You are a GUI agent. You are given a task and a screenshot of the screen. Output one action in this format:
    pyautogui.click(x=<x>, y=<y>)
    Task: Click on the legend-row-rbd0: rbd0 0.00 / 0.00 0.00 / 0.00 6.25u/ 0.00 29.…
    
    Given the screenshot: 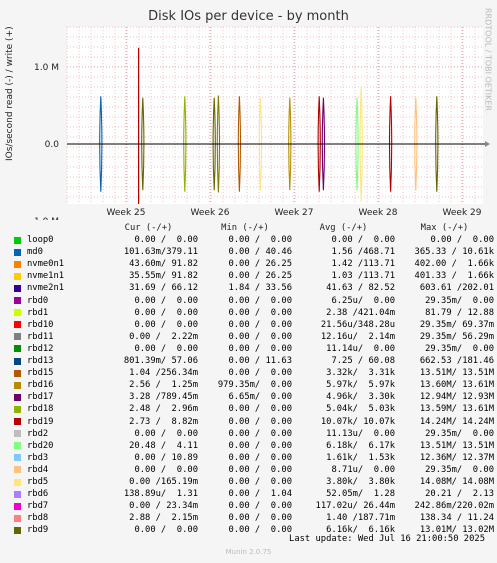 What is the action you would take?
    pyautogui.click(x=254, y=301)
    